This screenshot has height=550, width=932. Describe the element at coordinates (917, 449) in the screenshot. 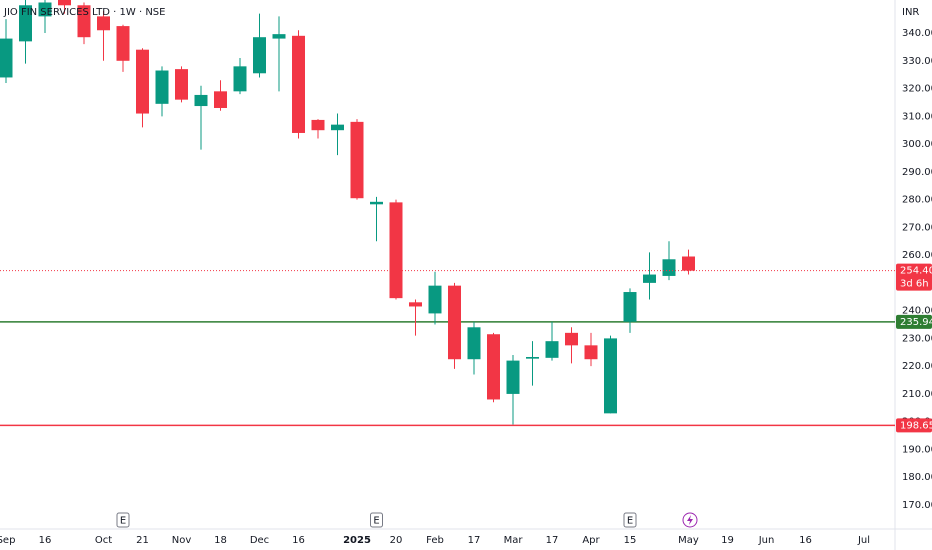

I see `y-tick-label: 190.00` at that location.